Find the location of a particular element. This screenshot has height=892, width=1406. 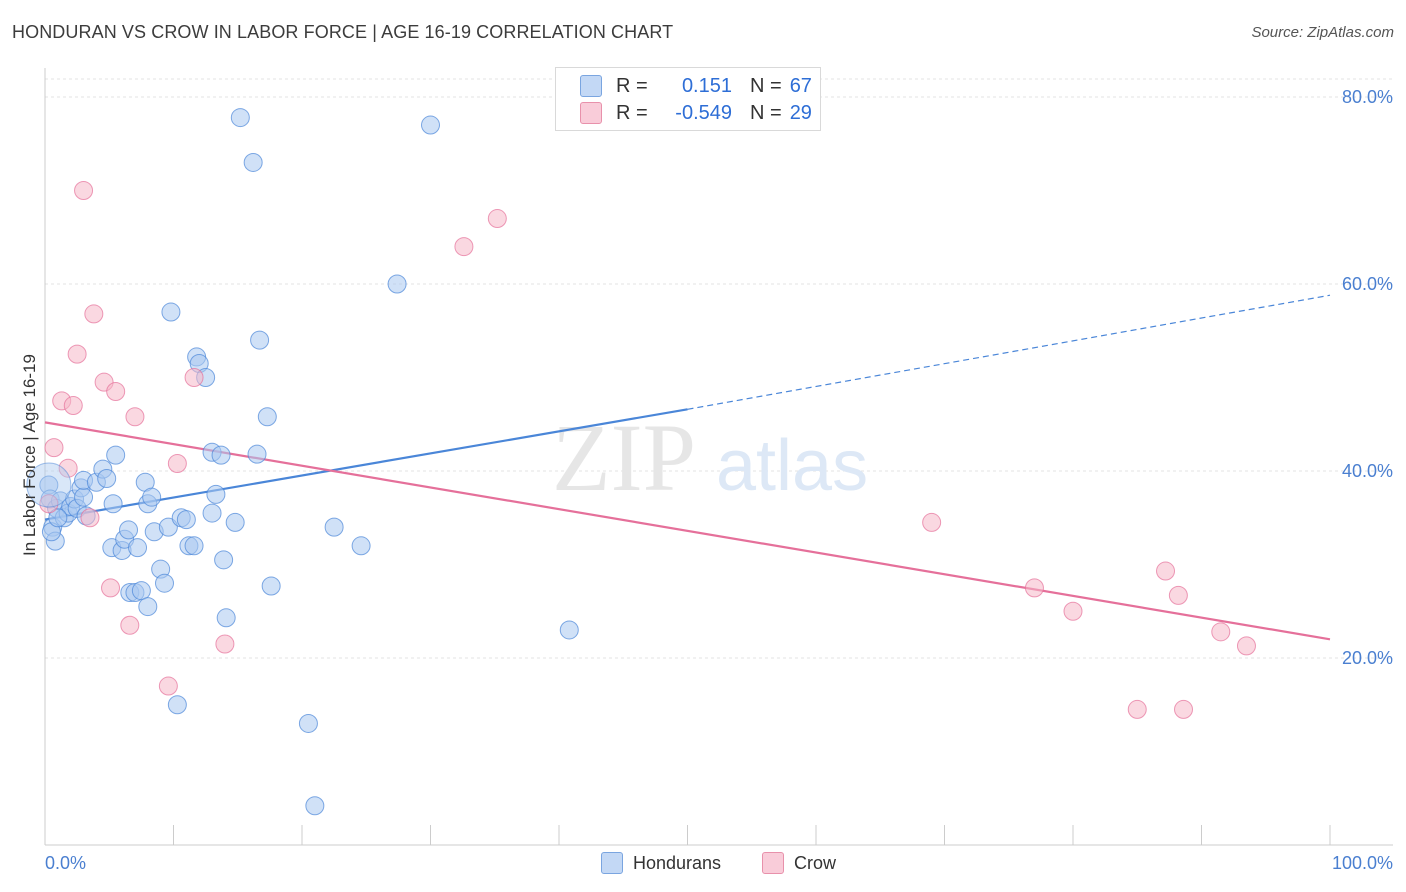

point-hondurans-large is located at coordinates (49, 485).